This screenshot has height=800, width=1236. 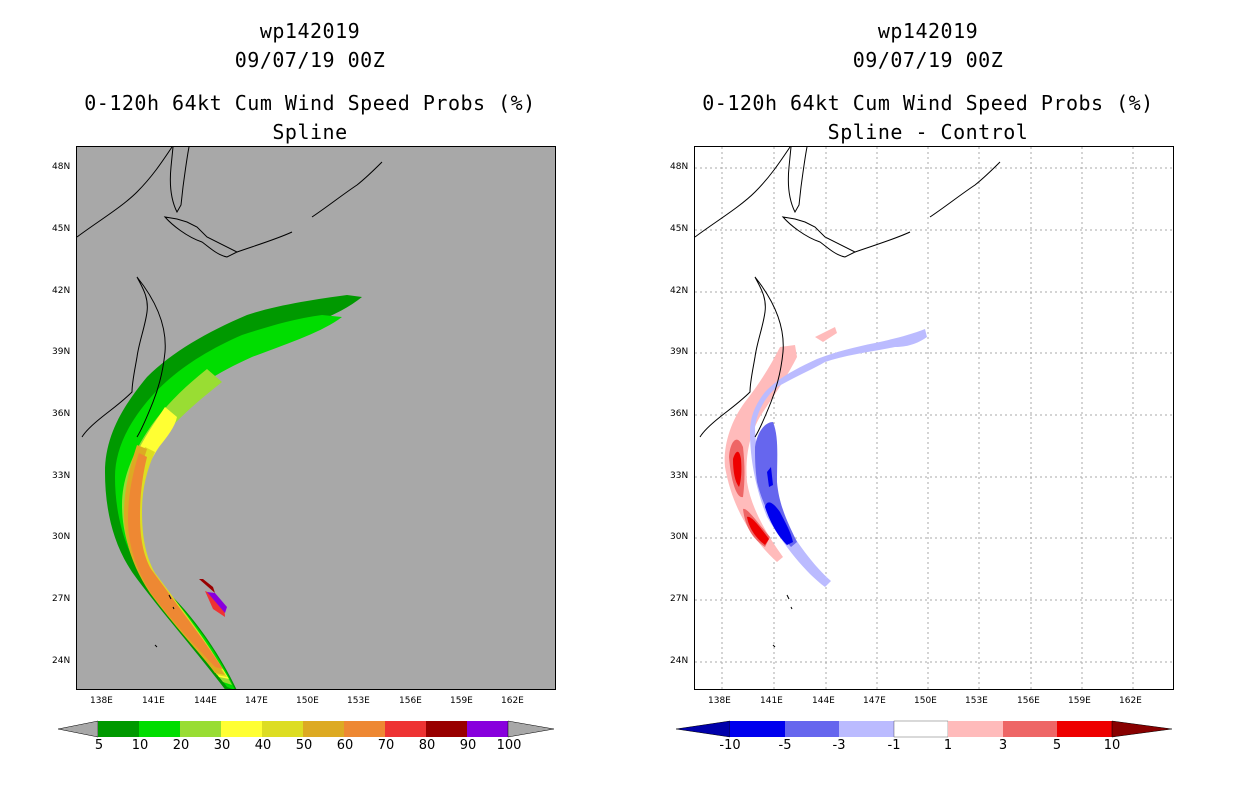 I want to click on colorbar-label: 90, so click(x=468, y=745).